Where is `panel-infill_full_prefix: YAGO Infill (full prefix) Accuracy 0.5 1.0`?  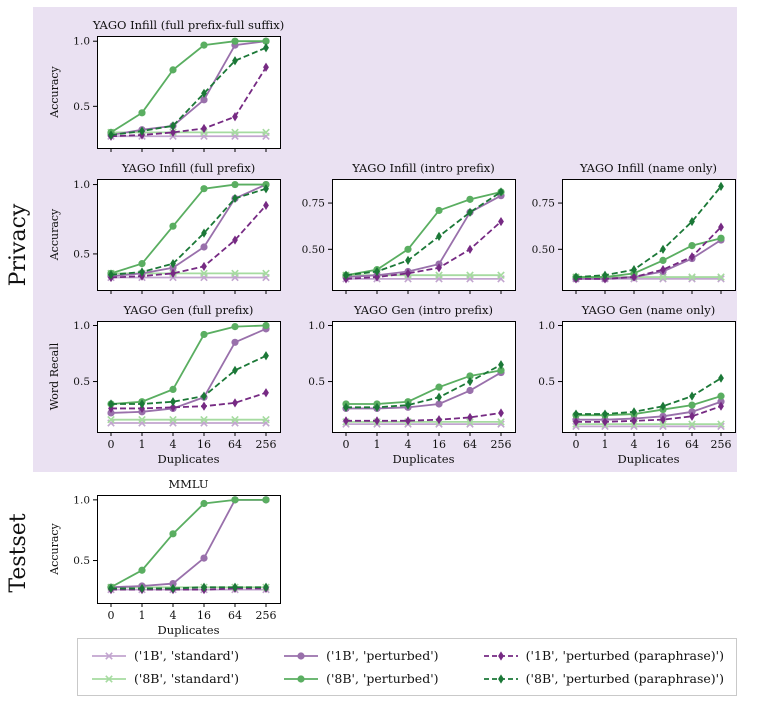
panel-infill_full_prefix: YAGO Infill (full prefix) Accuracy 0.5 1.0 is located at coordinates (164, 227).